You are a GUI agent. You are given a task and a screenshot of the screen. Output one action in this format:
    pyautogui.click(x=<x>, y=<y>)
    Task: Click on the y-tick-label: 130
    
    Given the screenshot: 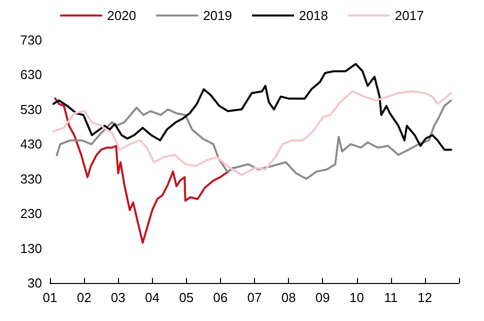 What is the action you would take?
    pyautogui.click(x=31, y=248)
    